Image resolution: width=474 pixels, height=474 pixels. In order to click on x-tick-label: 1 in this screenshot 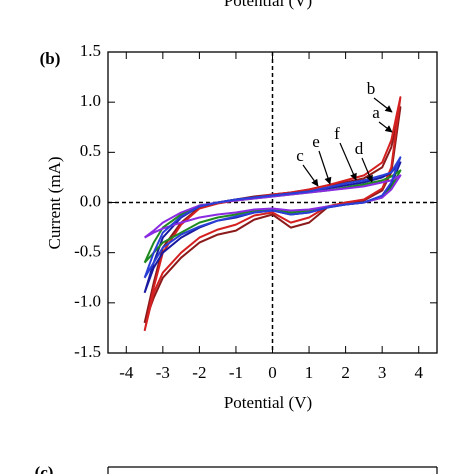, I will do `click(309, 372)`.